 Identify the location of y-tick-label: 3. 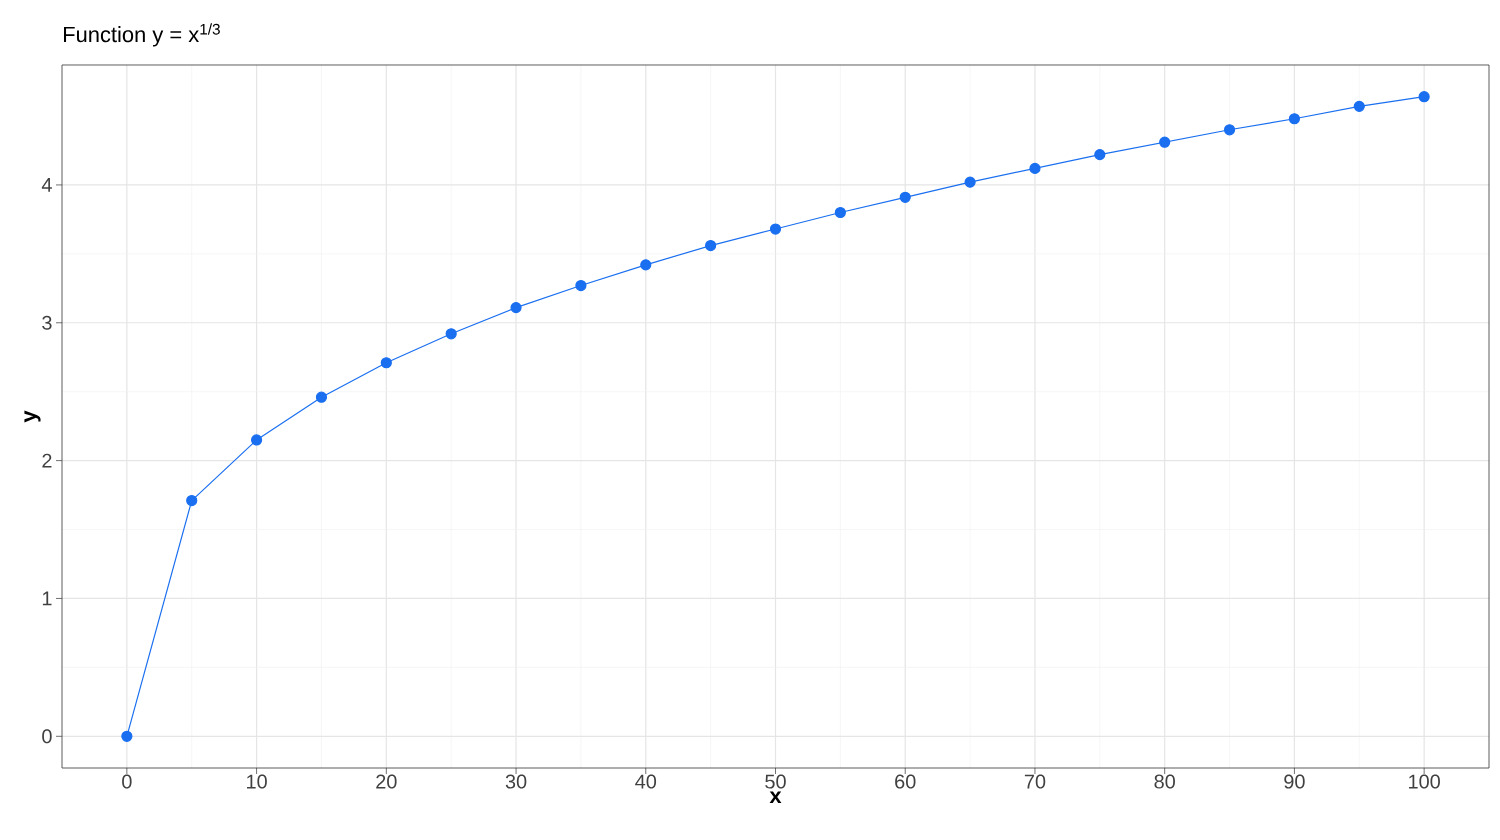
(47, 322).